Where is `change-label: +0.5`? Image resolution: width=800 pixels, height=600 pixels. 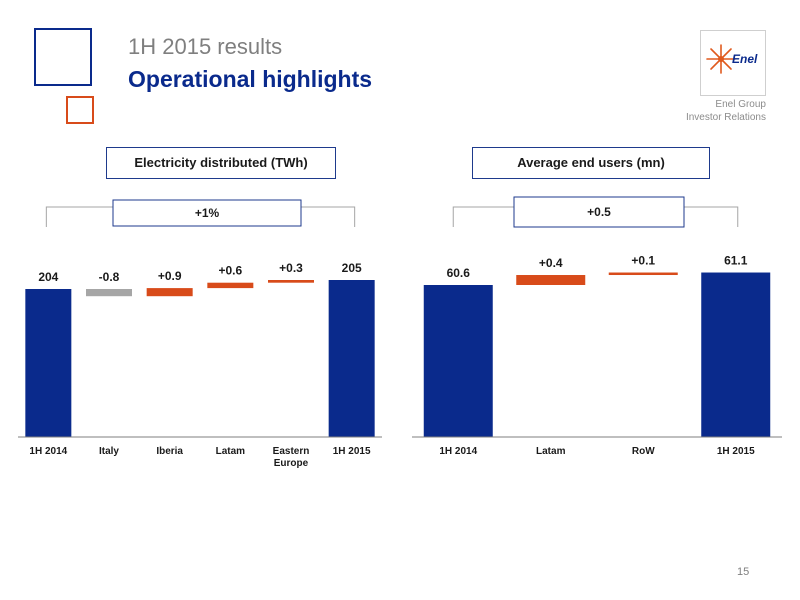 change-label: +0.5 is located at coordinates (599, 212).